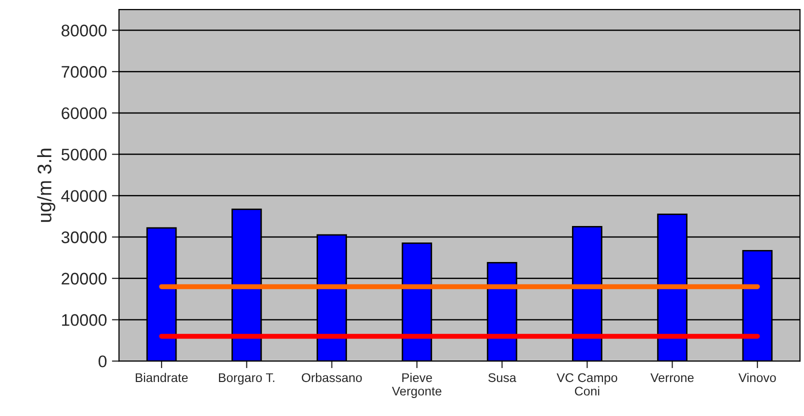 The height and width of the screenshot is (416, 804). What do you see at coordinates (84, 154) in the screenshot?
I see `y-tick-label: 50000` at bounding box center [84, 154].